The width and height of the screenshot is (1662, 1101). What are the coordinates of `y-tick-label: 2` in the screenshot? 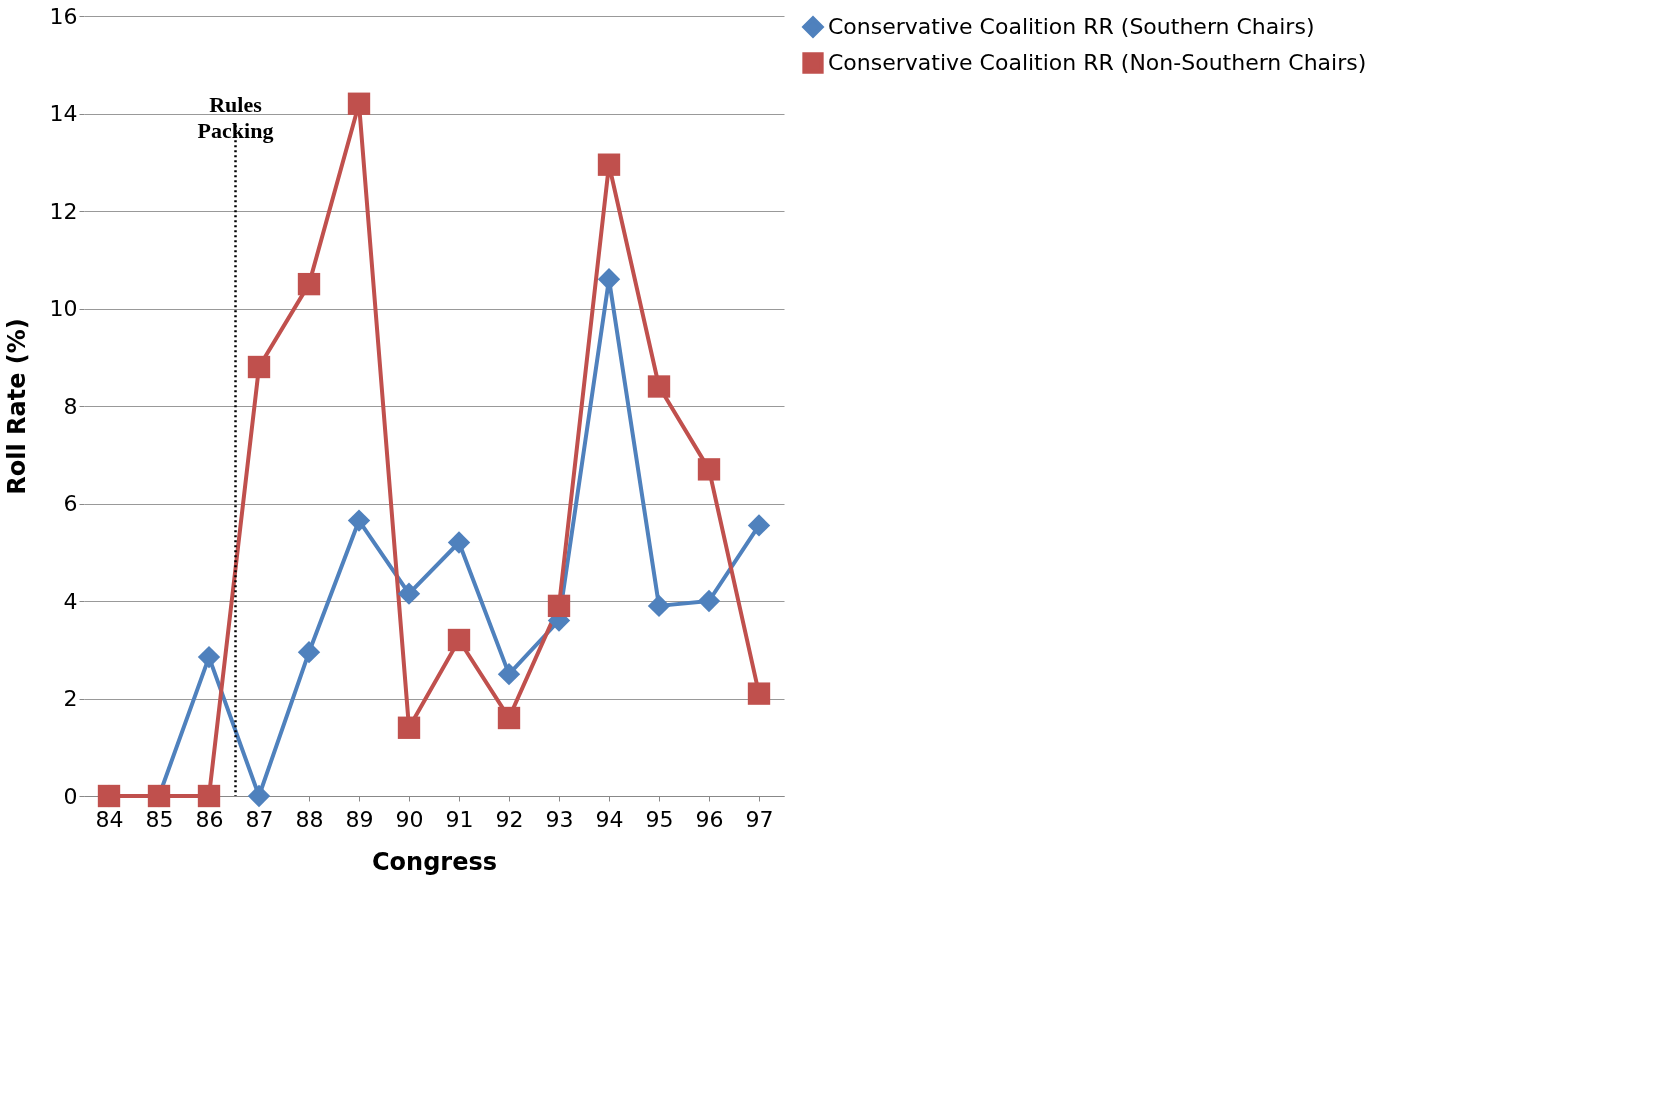 It's located at (70, 698).